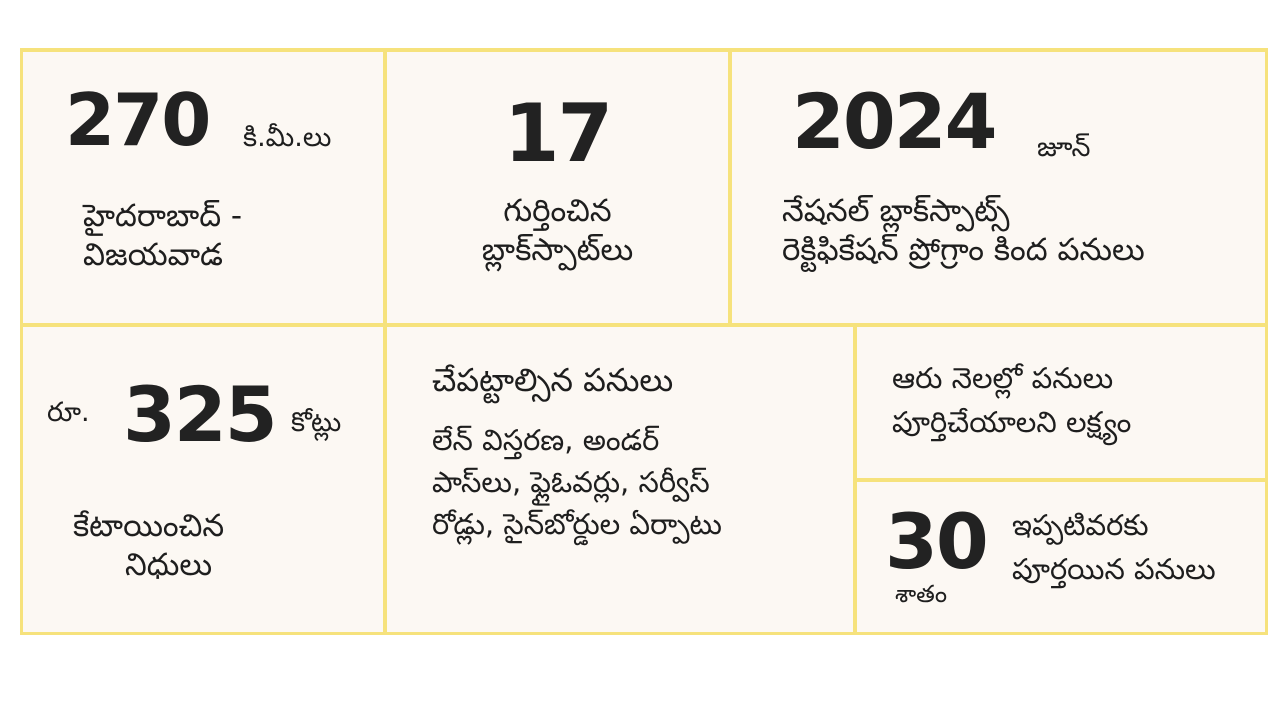  Describe the element at coordinates (577, 524) in the screenshot. I see `works-line3: రోడ్లు, సైన్‌బోర్డుల ఏర్పాటు` at that location.